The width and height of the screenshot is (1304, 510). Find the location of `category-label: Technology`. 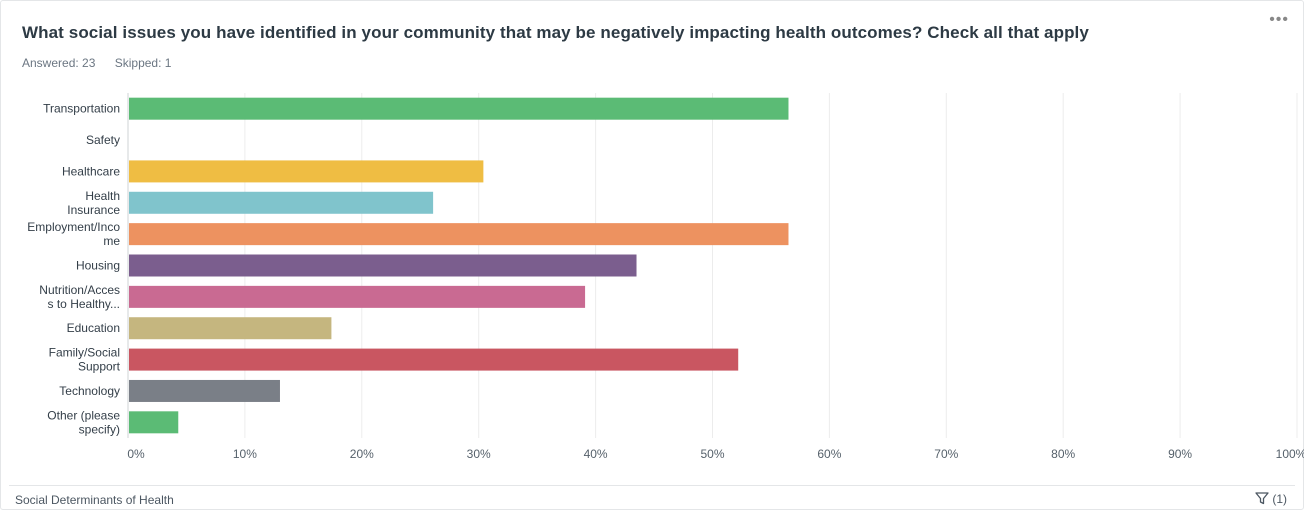

category-label: Technology is located at coordinates (89, 391).